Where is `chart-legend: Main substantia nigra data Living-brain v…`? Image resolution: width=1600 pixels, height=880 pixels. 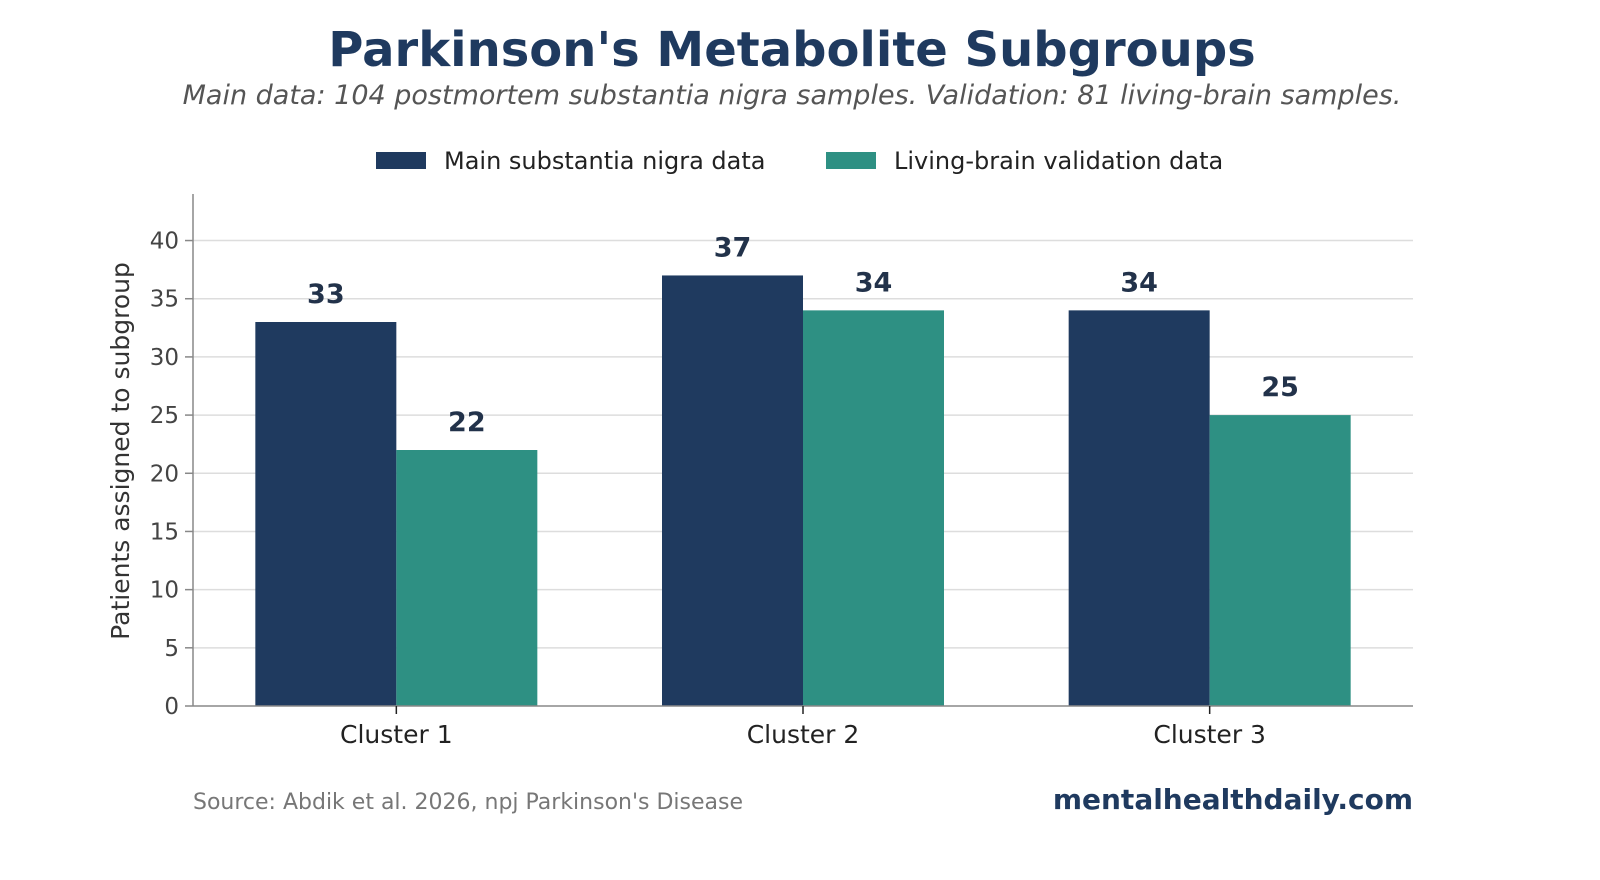
chart-legend: Main substantia nigra data Living-brain v… is located at coordinates (799, 161).